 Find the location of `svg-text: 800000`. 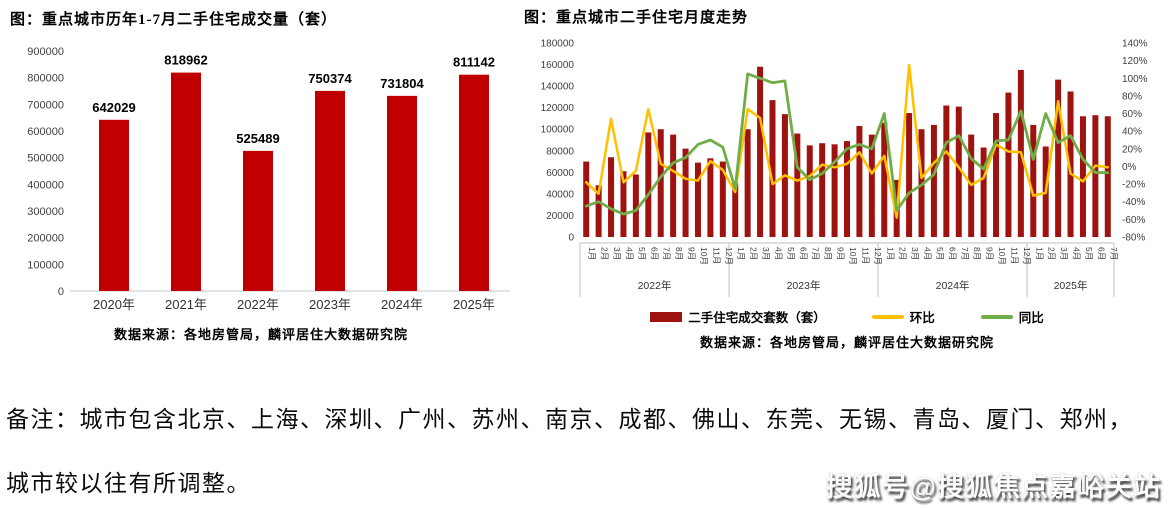

svg-text: 800000 is located at coordinates (45, 79).